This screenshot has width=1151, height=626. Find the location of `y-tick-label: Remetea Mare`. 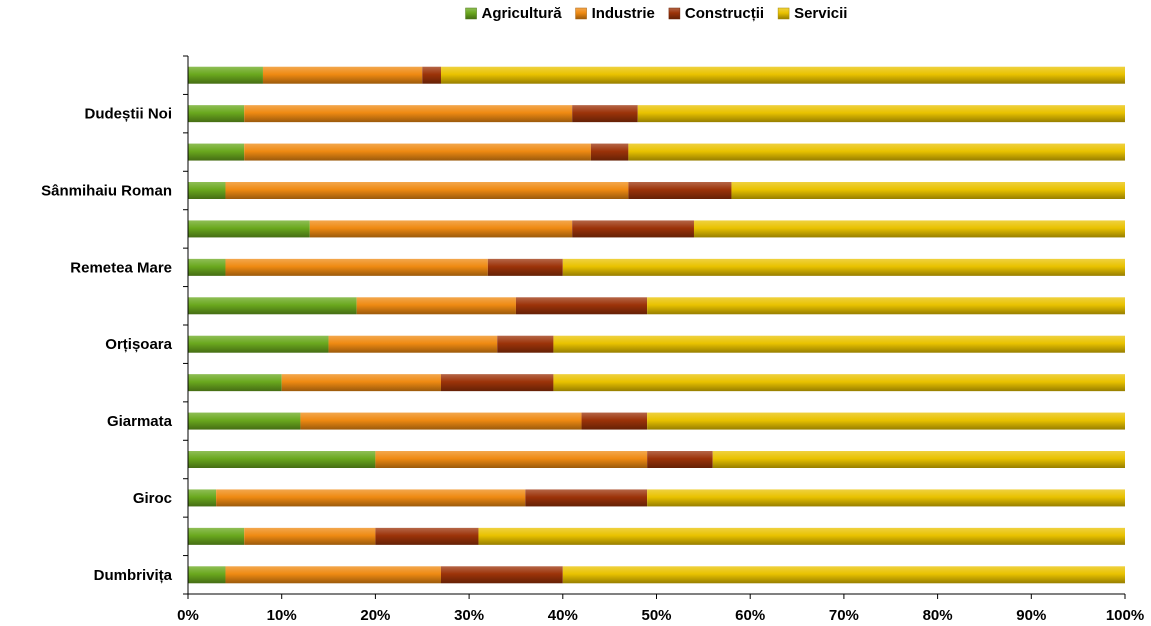

y-tick-label: Remetea Mare is located at coordinates (121, 267).